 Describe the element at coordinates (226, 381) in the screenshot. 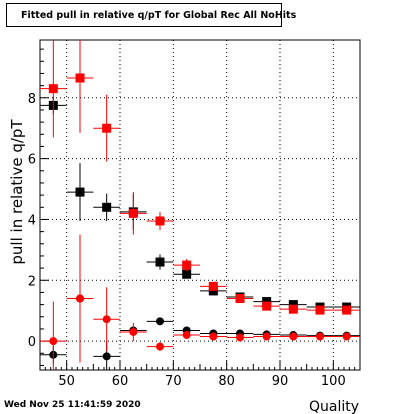

I see `x-tick-label: 80` at that location.